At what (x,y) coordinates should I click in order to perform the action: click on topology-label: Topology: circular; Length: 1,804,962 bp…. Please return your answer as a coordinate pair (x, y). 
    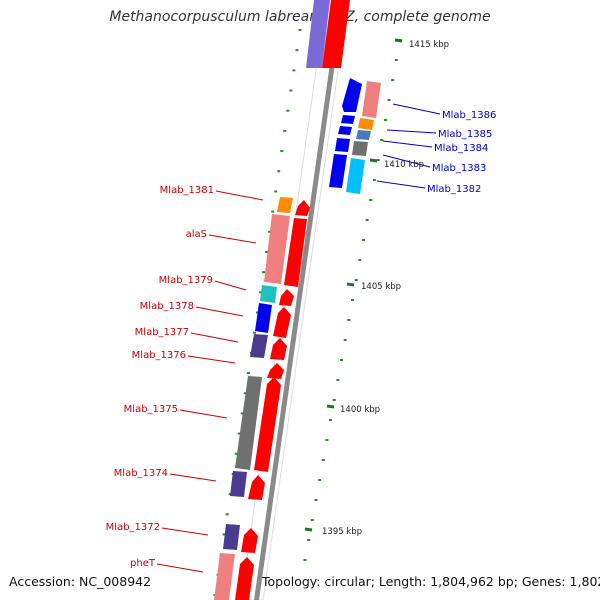
    Looking at the image, I should click on (431, 581).